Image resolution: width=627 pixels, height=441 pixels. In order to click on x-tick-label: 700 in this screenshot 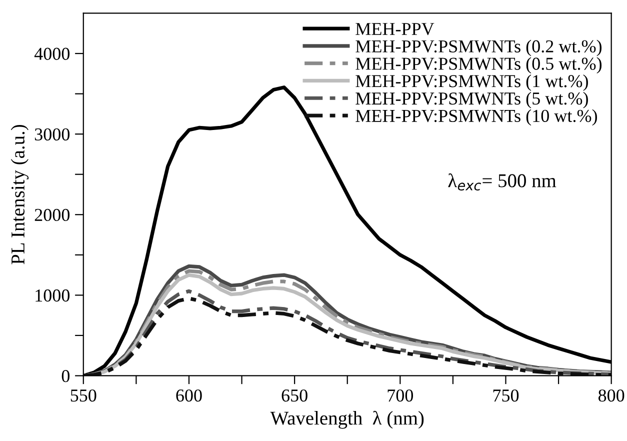, I will do `click(401, 395)`.